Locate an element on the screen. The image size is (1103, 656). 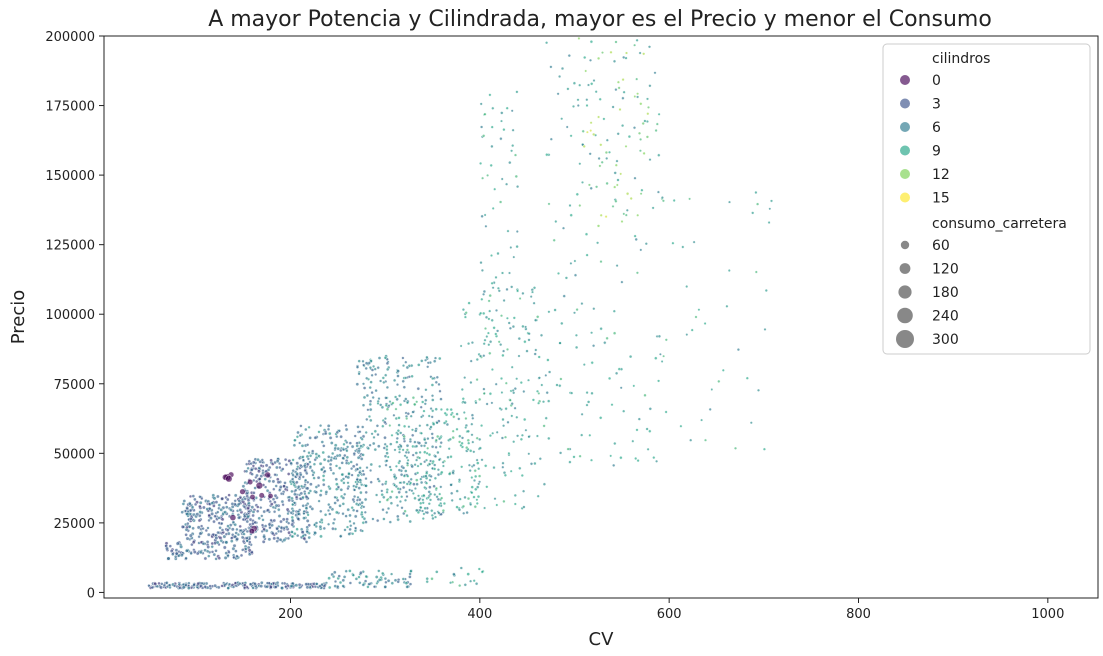
legend-hue-label: 0 is located at coordinates (936, 81).